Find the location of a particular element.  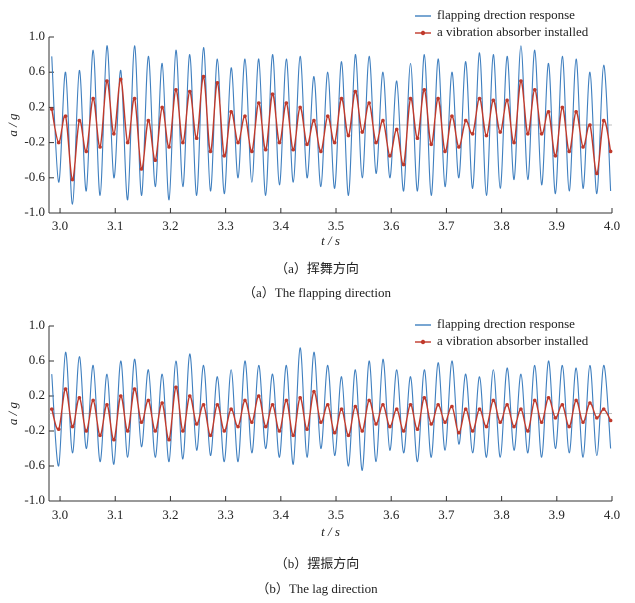

caption-cn: （b）摆振方向 is located at coordinates (317, 563).